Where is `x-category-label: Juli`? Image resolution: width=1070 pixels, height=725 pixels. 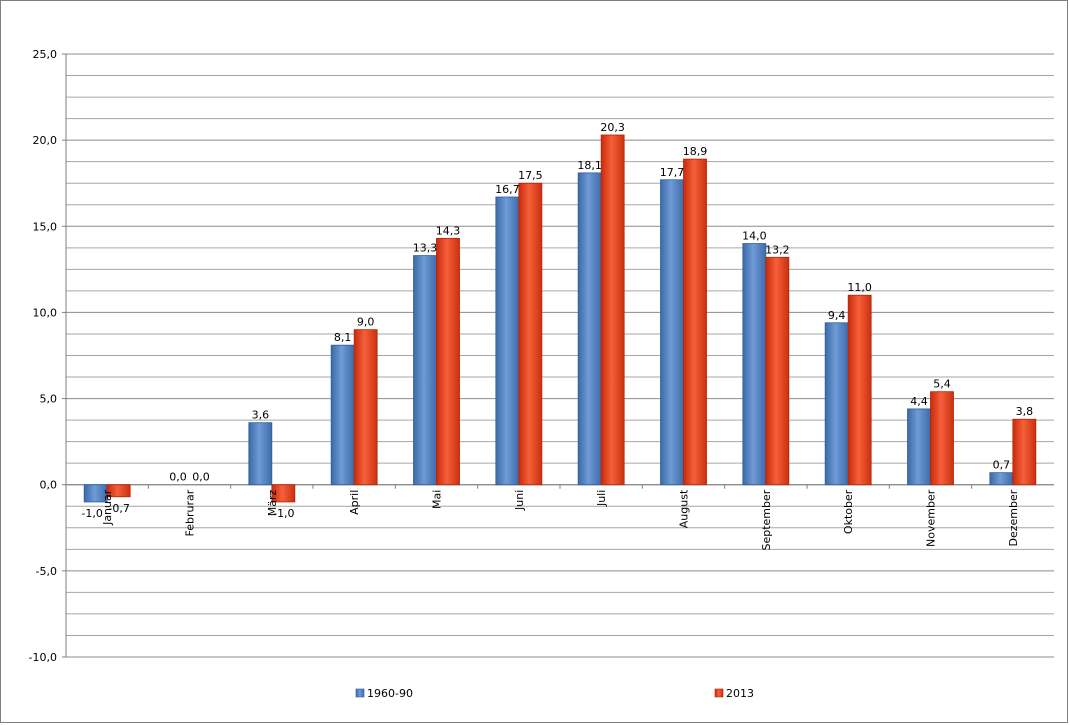 x-category-label: Juli is located at coordinates (601, 498).